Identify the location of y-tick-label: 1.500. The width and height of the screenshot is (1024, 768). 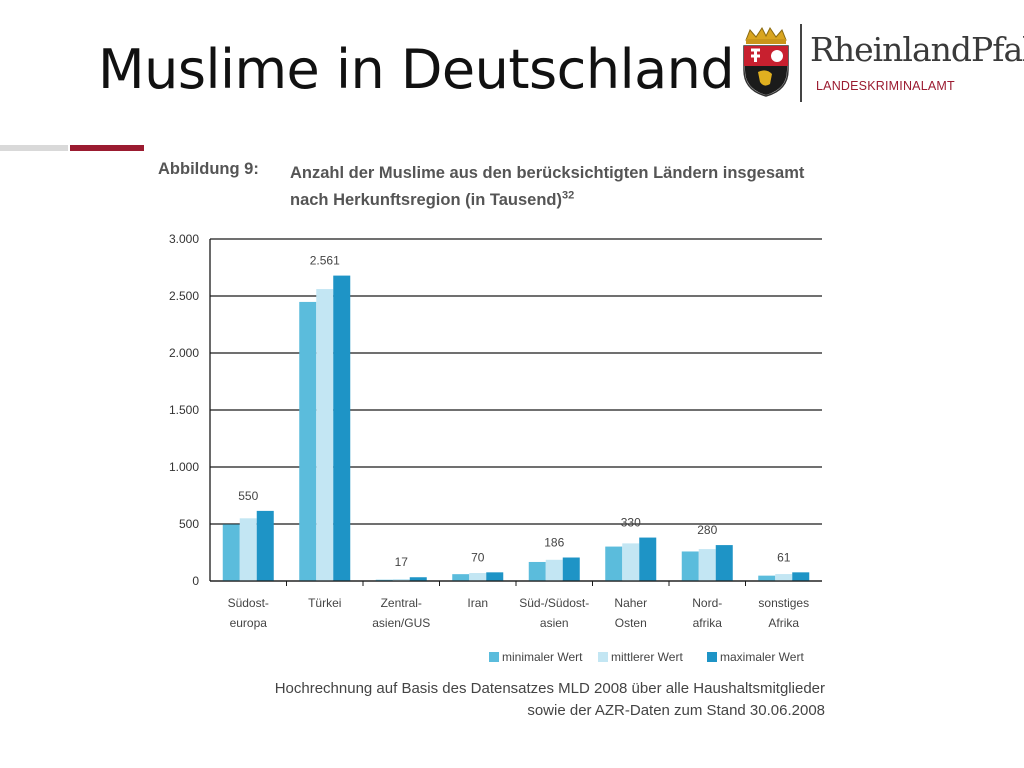
(184, 410).